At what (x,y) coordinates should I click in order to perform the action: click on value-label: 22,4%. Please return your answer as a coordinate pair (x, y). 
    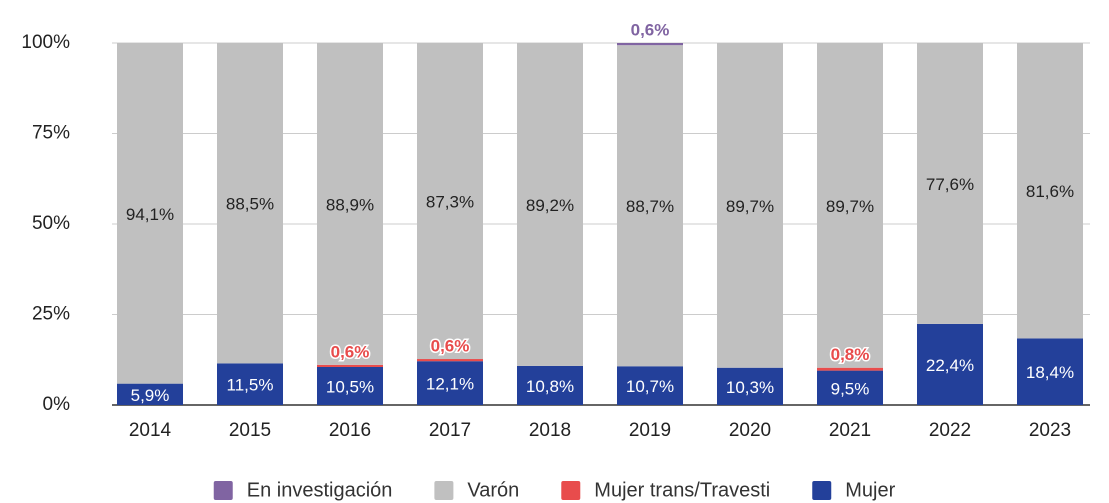
    Looking at the image, I should click on (950, 365).